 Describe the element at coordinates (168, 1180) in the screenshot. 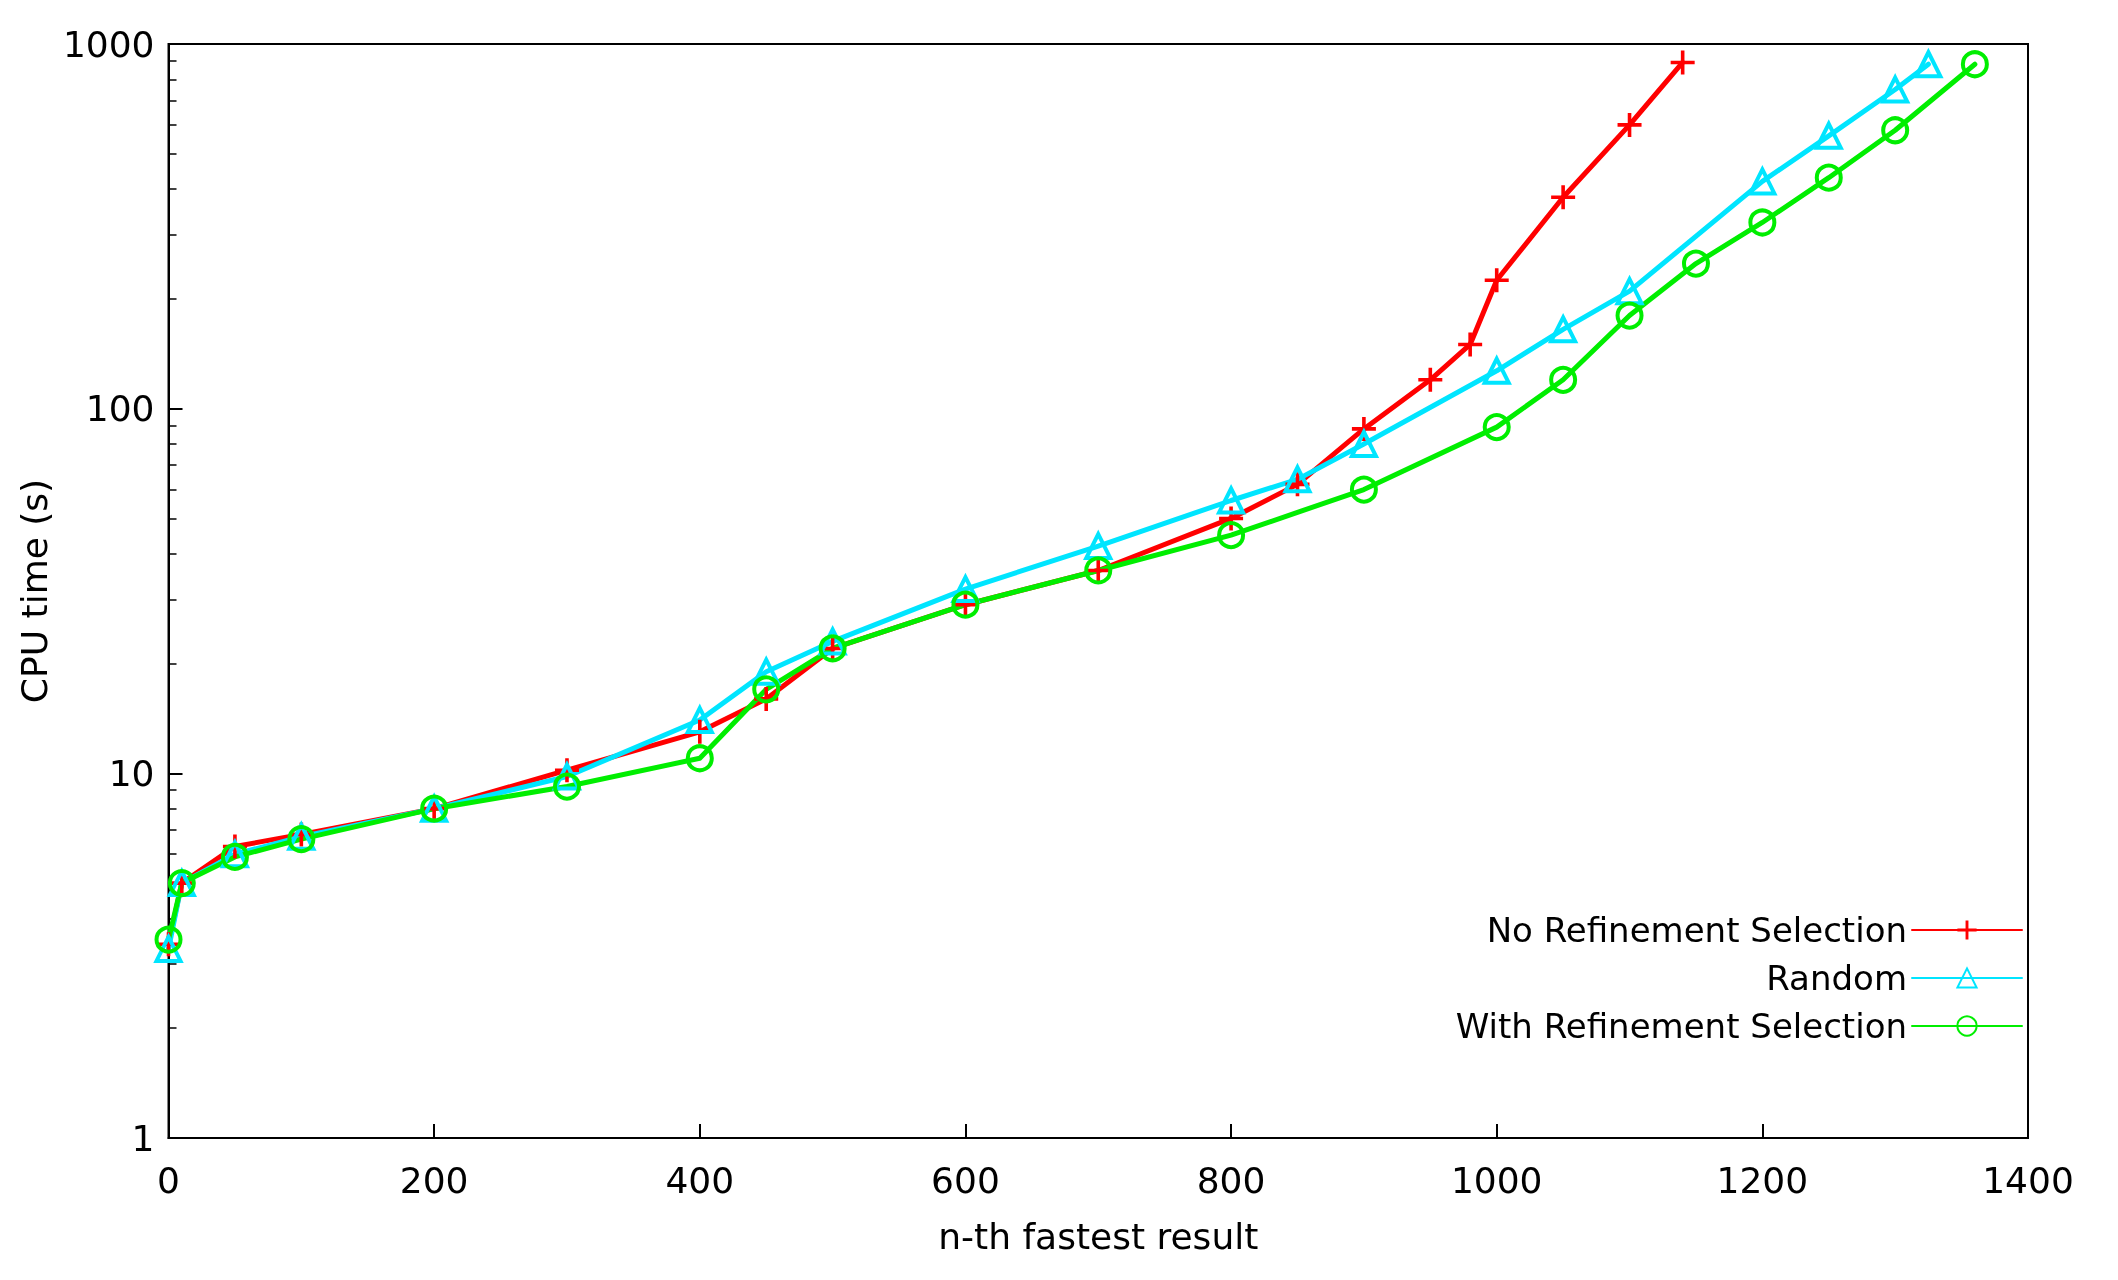

I see `x-tick-label: 0` at that location.